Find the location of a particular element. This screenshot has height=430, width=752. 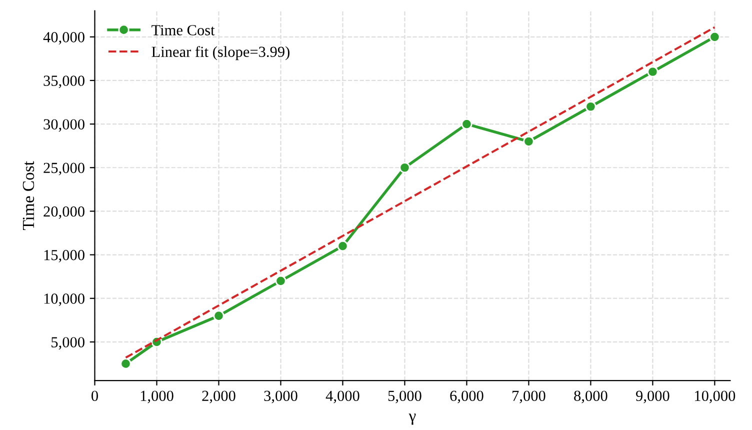

y-tick-label: 30,000 is located at coordinates (64, 125).